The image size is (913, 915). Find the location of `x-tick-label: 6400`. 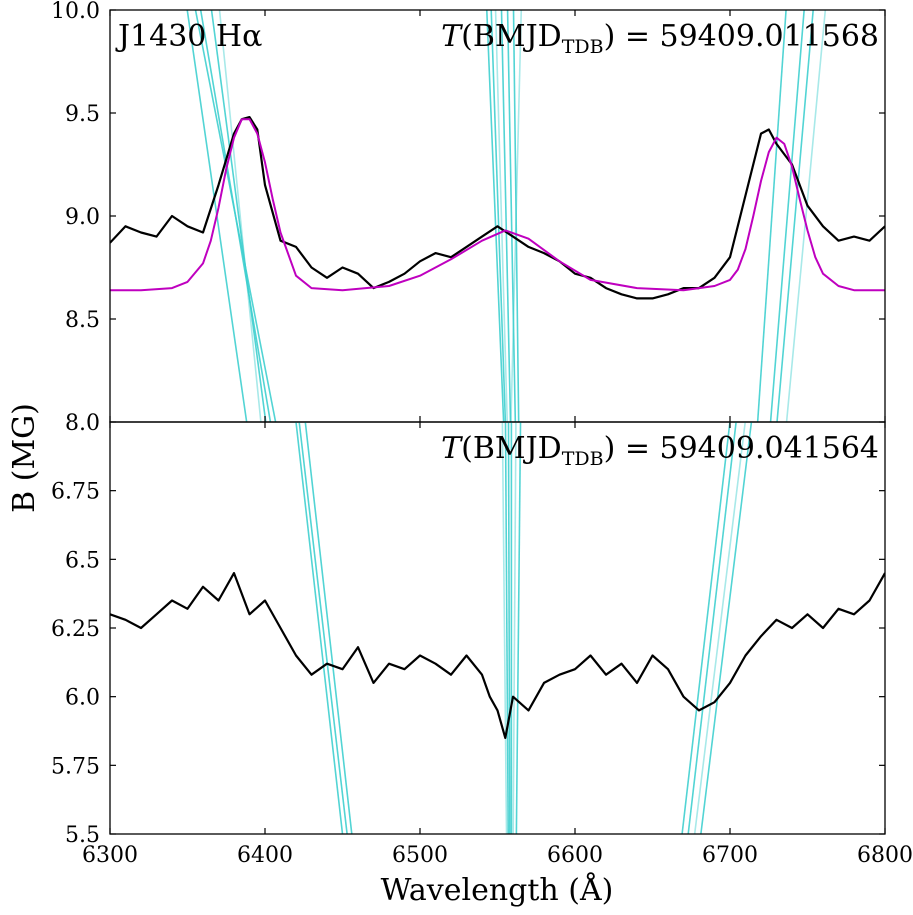

x-tick-label: 6400 is located at coordinates (265, 855).